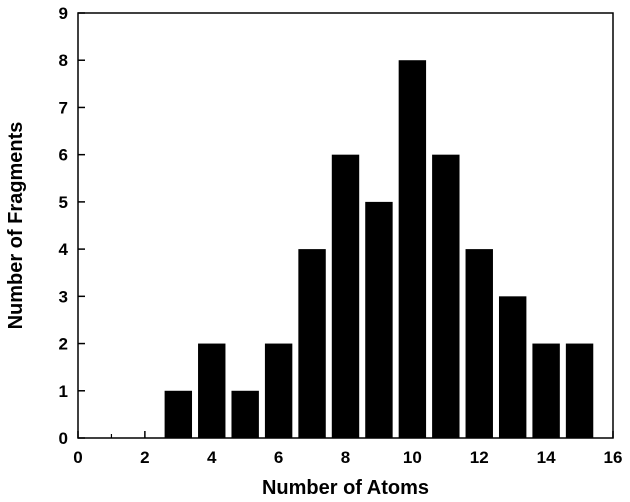 This screenshot has width=630, height=502. I want to click on x-tick-label: 8, so click(345, 457).